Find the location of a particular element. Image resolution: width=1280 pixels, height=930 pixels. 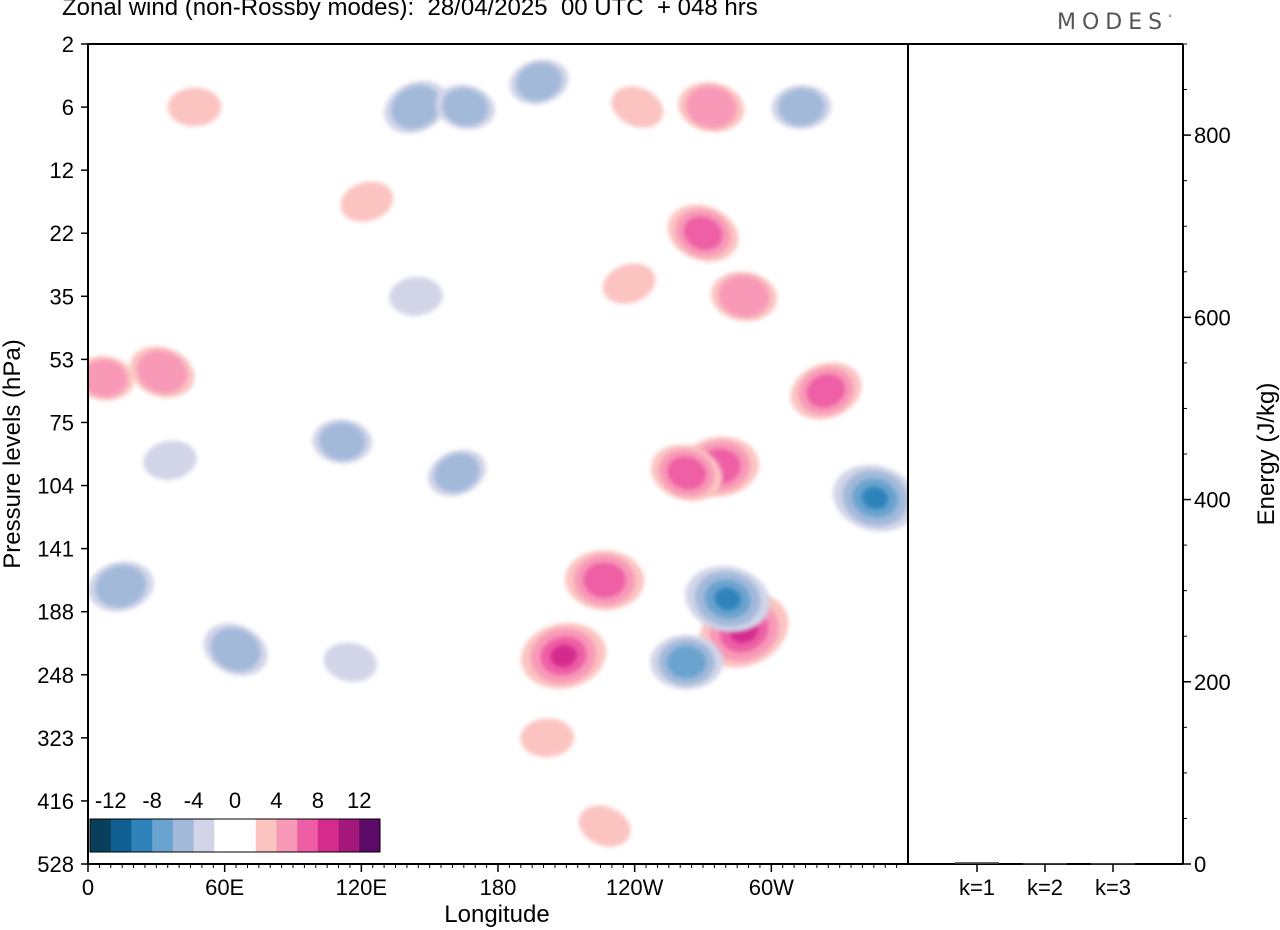

x-axis-label: Longitude is located at coordinates (496, 914).